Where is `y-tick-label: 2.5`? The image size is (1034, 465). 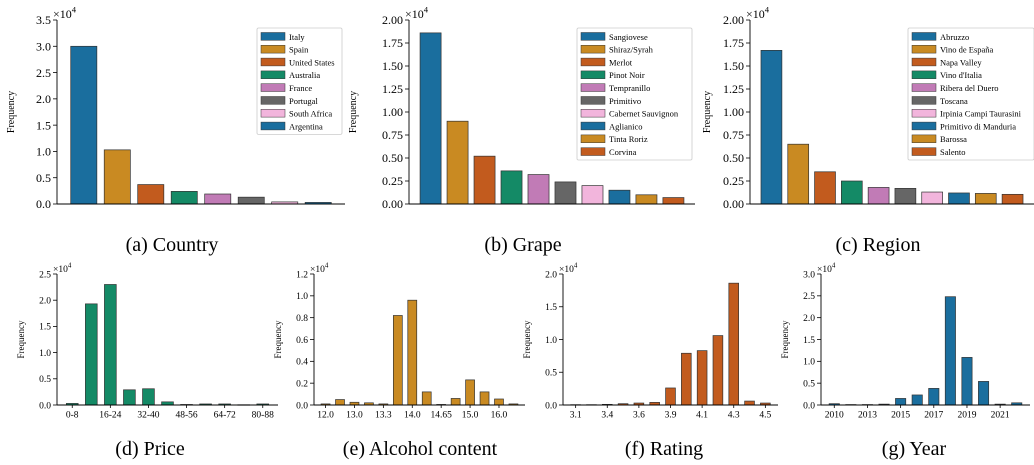
y-tick-label: 2.5 is located at coordinates (809, 297).